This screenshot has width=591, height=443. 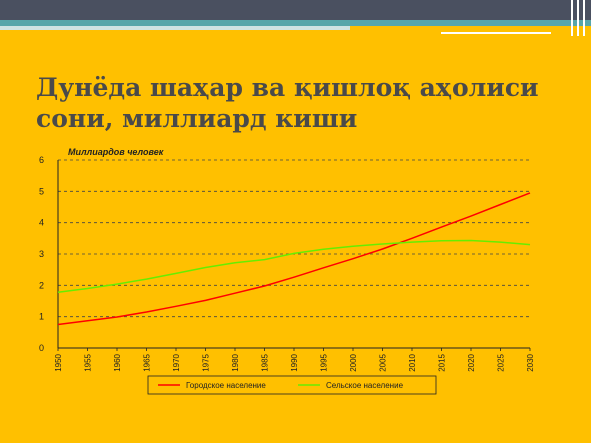 What do you see at coordinates (501, 362) in the screenshot?
I see `x-tick-label: 2025` at bounding box center [501, 362].